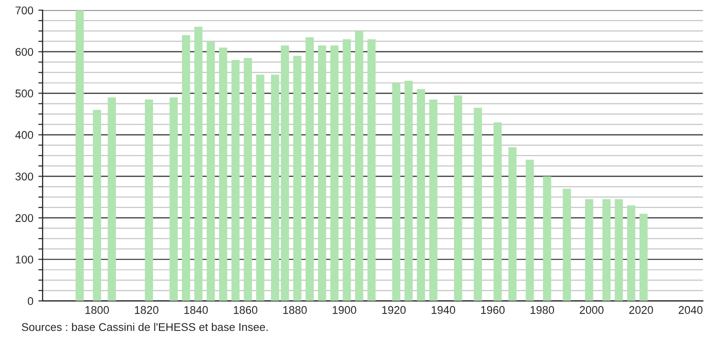 The width and height of the screenshot is (710, 340). Describe the element at coordinates (25, 10) in the screenshot. I see `y-tick-label: 700` at that location.